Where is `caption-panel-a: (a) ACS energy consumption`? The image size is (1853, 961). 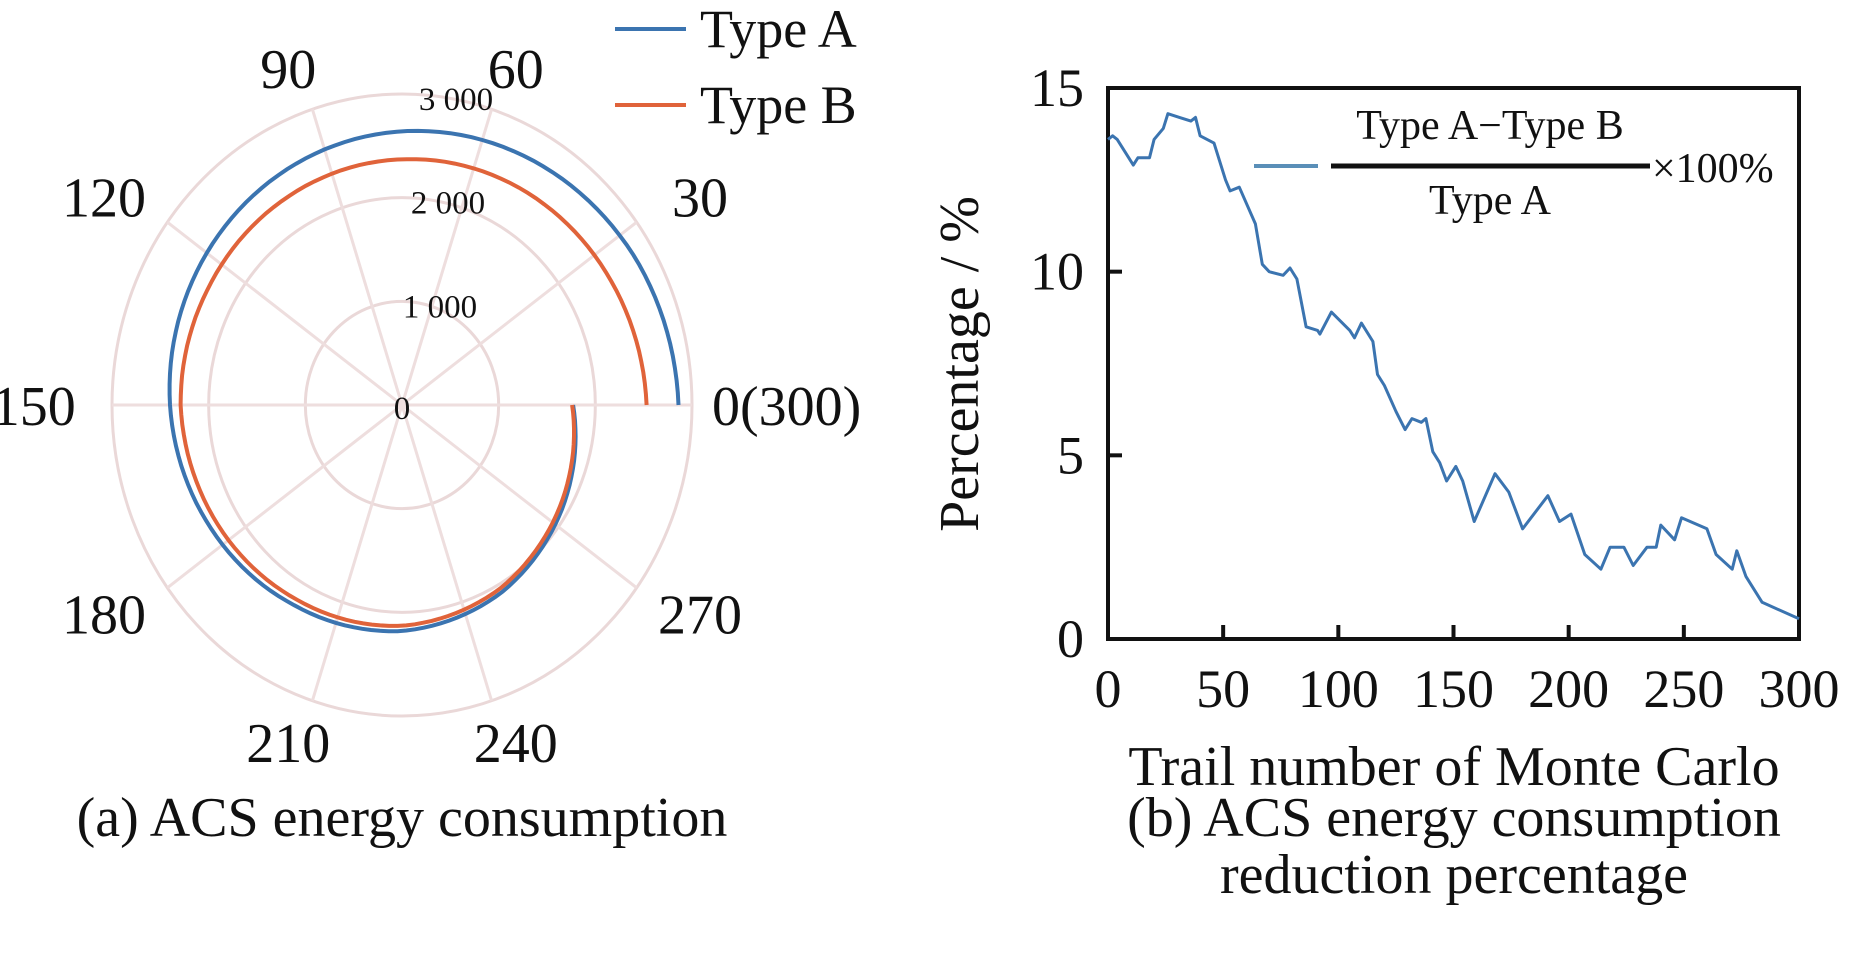
caption-panel-a: (a) ACS energy consumption is located at coordinates (402, 818).